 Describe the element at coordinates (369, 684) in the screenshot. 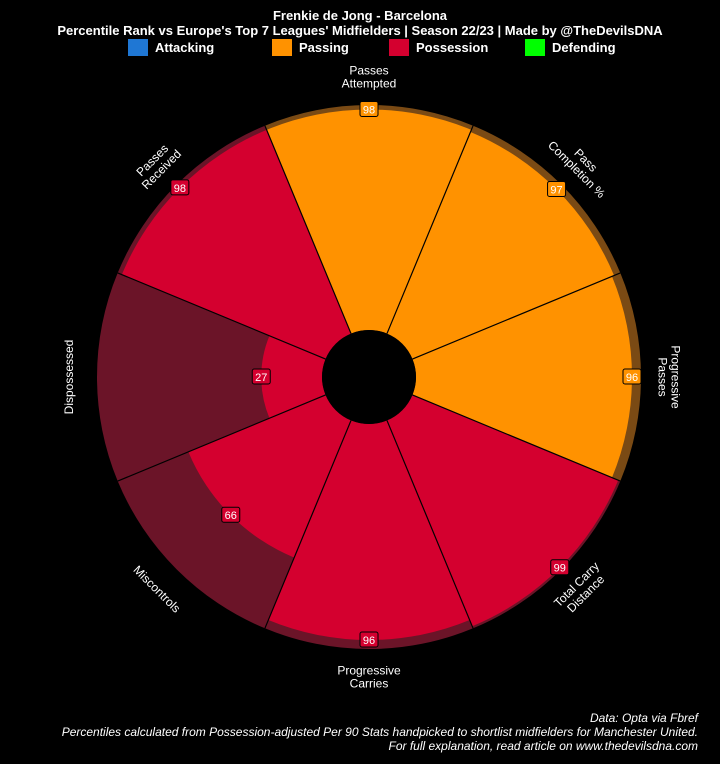

I see `label-line-progressive-carries-1: Carries` at that location.